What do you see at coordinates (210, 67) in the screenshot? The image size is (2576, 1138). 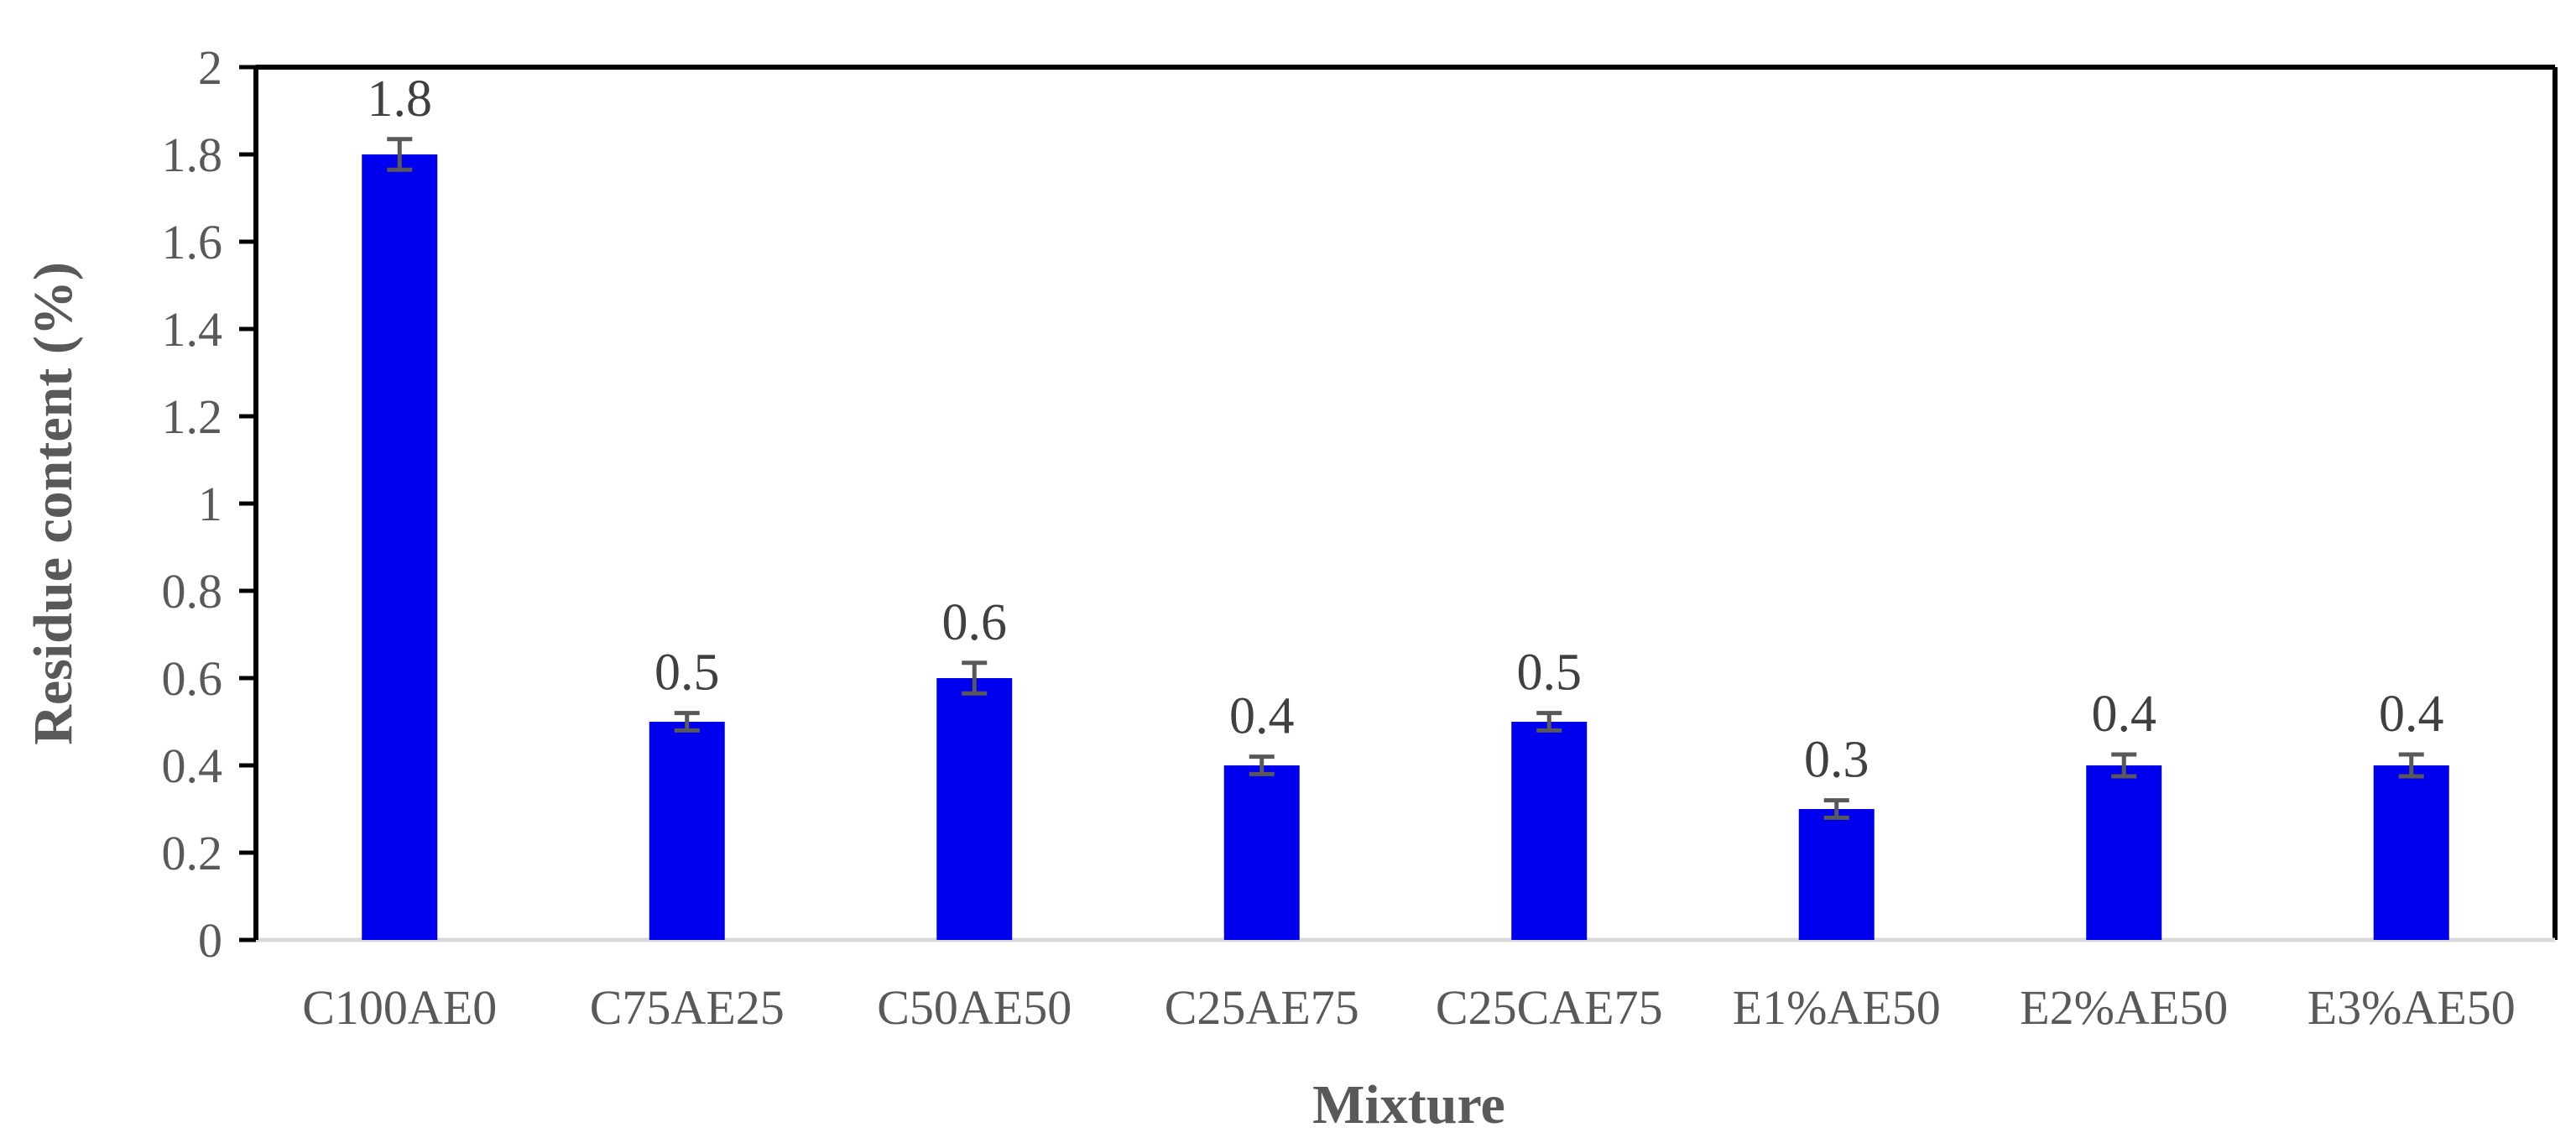 I see `y-tick-label: 2` at bounding box center [210, 67].